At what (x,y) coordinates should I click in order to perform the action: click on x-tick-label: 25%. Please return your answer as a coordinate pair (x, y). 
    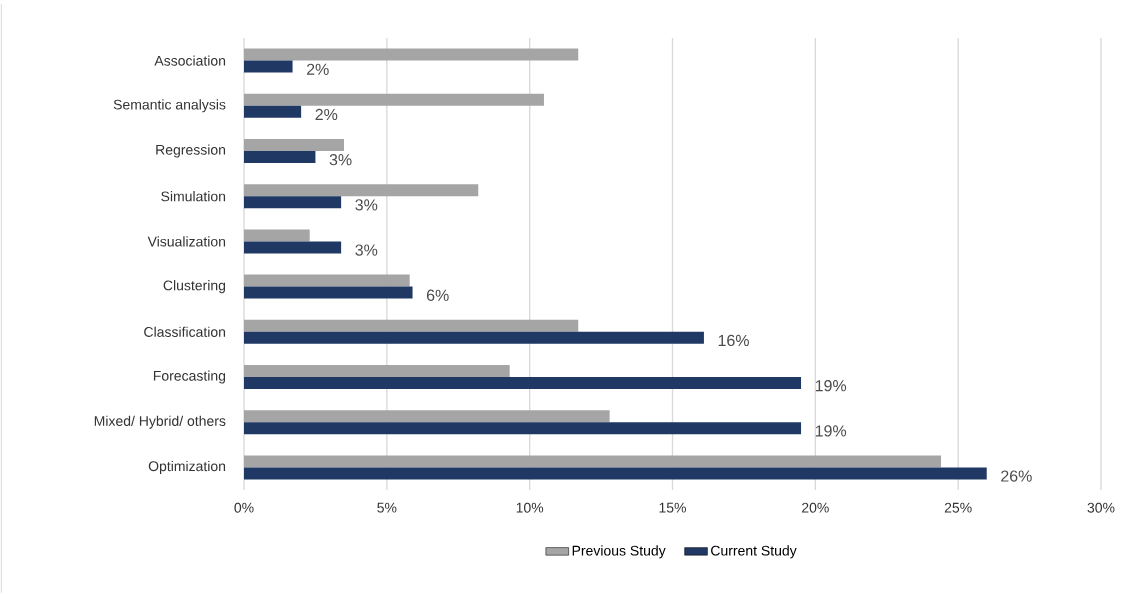
    Looking at the image, I should click on (958, 507).